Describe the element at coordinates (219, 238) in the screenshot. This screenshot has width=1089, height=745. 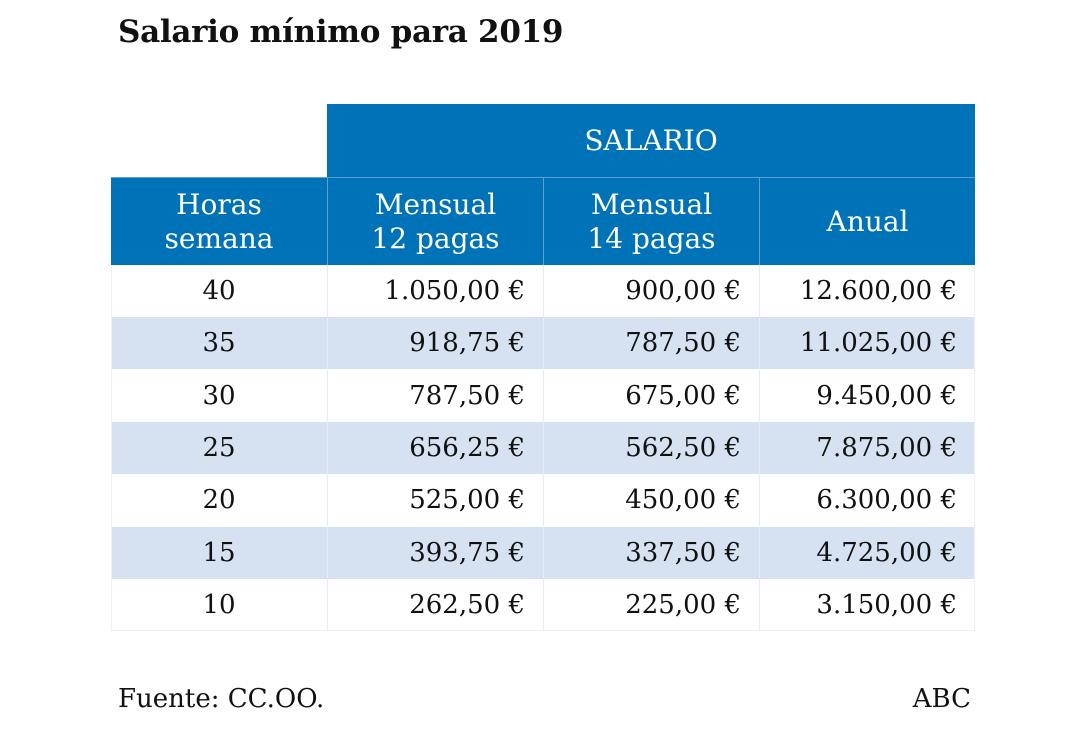
I see `header-line: semana` at that location.